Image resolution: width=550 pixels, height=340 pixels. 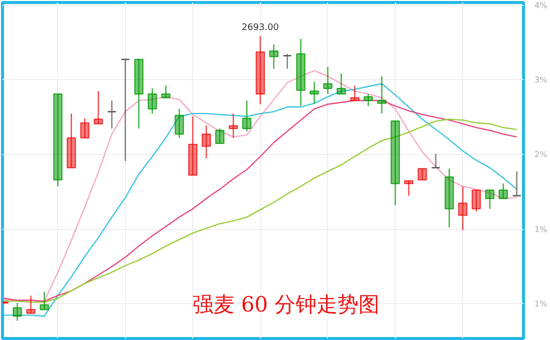 What do you see at coordinates (541, 79) in the screenshot?
I see `y-tick-label: 3%` at bounding box center [541, 79].